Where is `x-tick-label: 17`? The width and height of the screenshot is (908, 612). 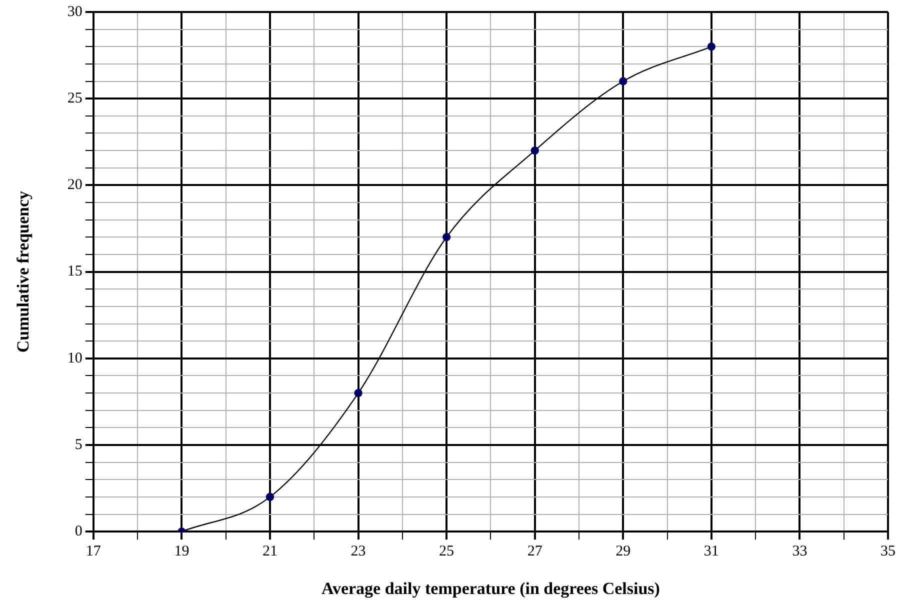
x-tick-label: 17 is located at coordinates (94, 552).